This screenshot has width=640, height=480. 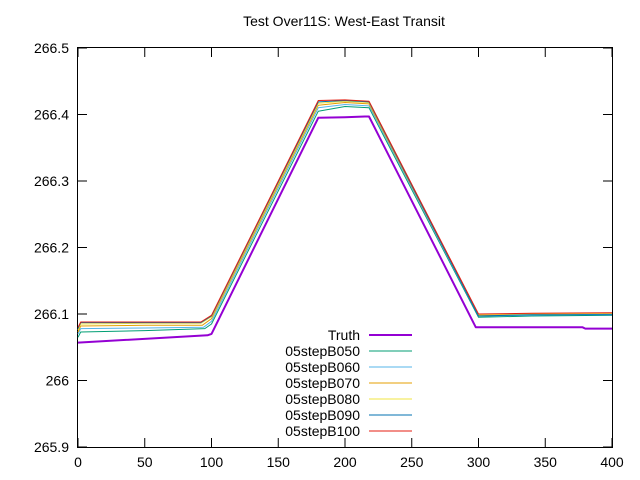 What do you see at coordinates (546, 462) in the screenshot?
I see `x-tick-label: 350` at bounding box center [546, 462].